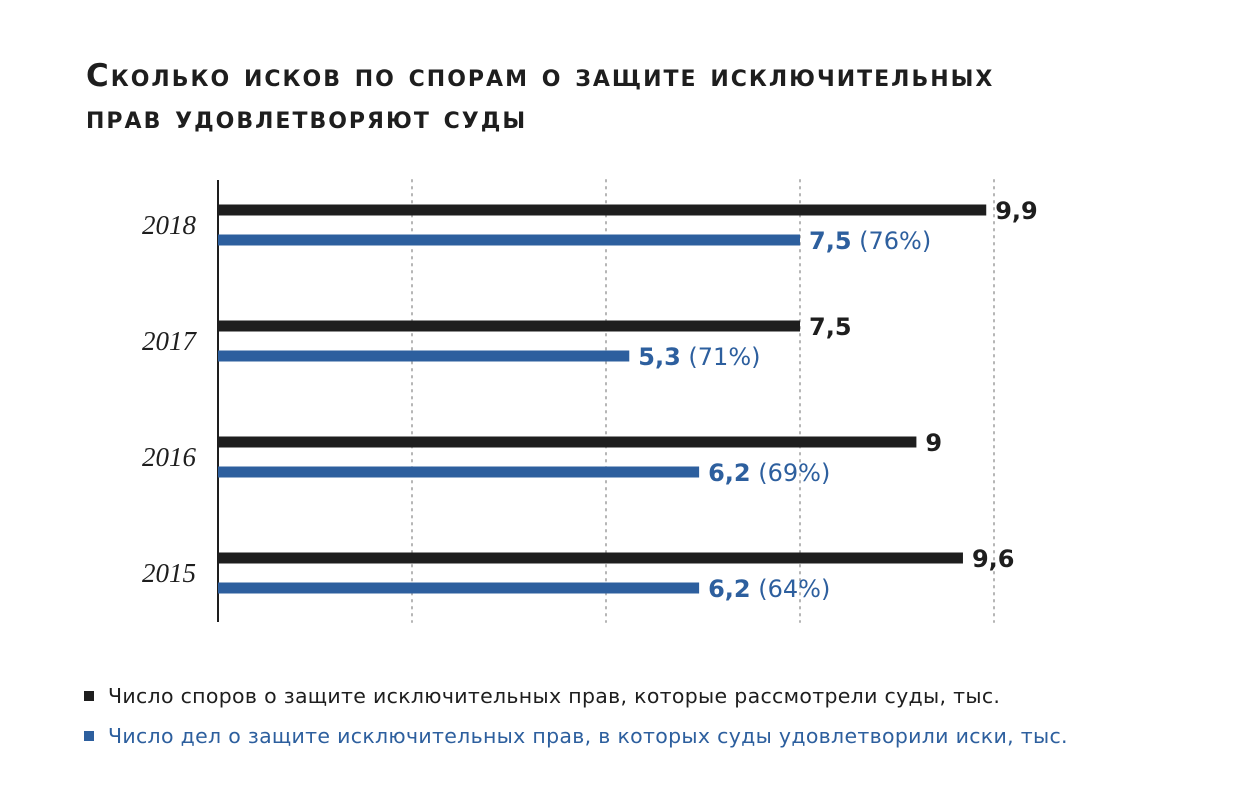 This screenshot has width=1250, height=812. I want to click on category-label: 2015, so click(169, 573).